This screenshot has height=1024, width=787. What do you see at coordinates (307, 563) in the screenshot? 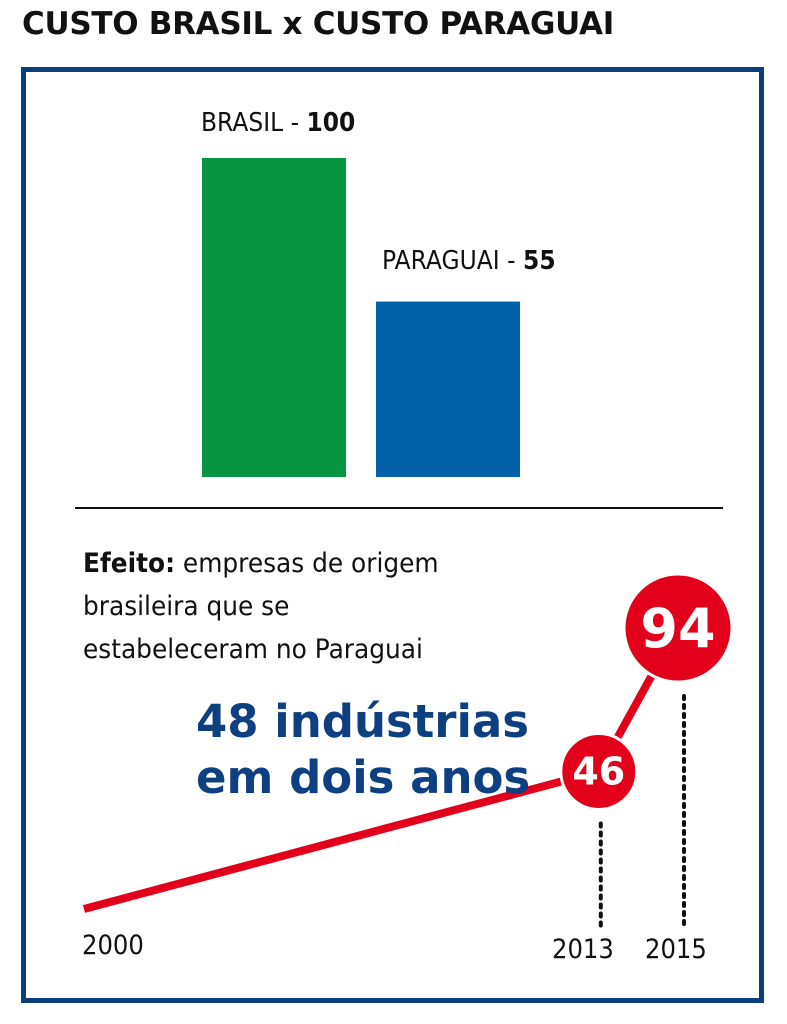
I see `effect-line-1: empresas de origem` at bounding box center [307, 563].